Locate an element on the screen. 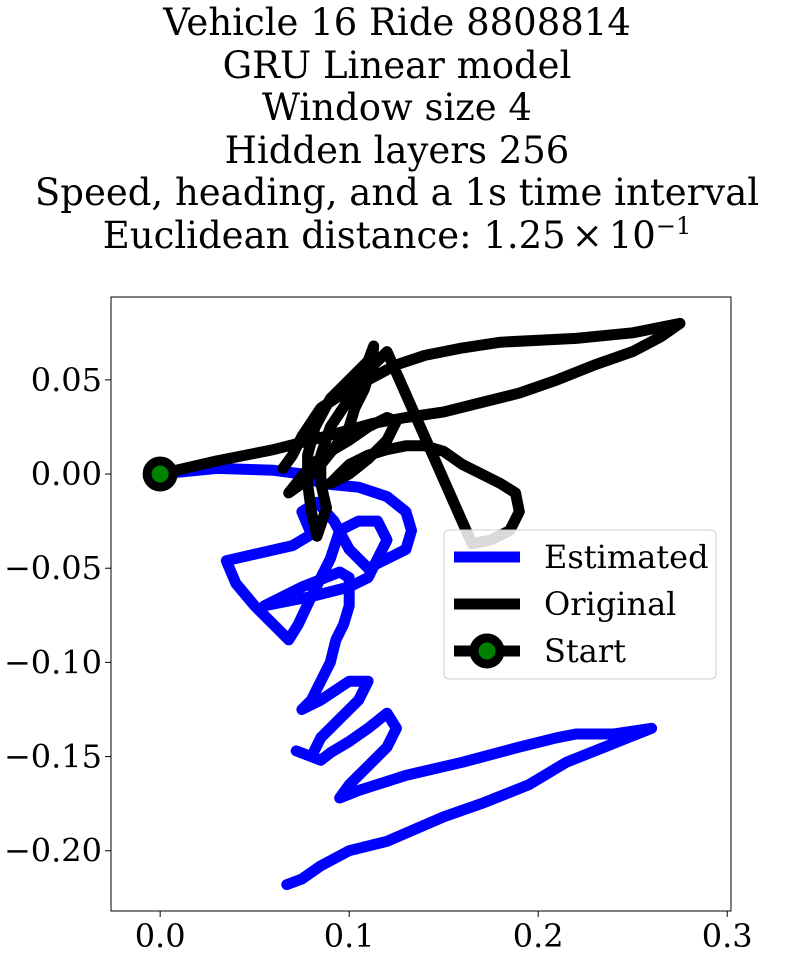 The width and height of the screenshot is (794, 959). start-marker is located at coordinates (160, 474).